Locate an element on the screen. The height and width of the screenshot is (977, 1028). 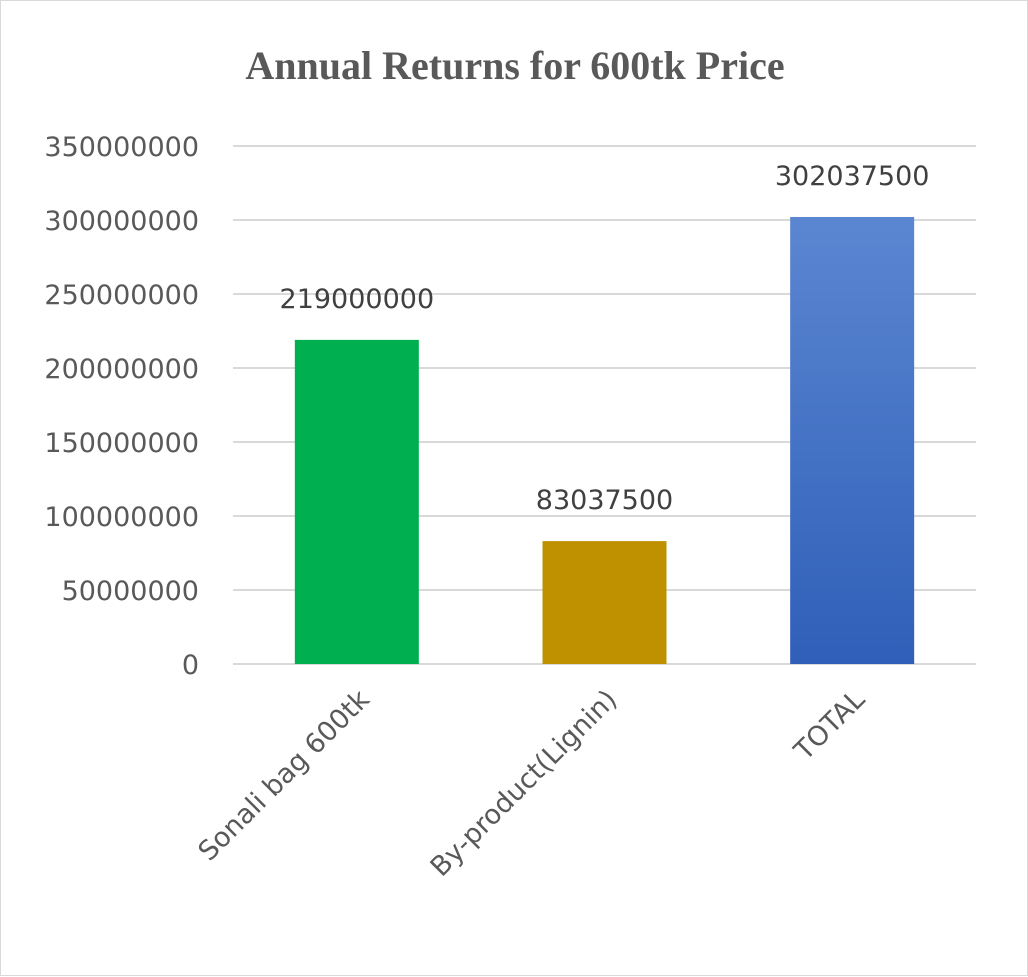
bar-by-product-lignin is located at coordinates (604, 602).